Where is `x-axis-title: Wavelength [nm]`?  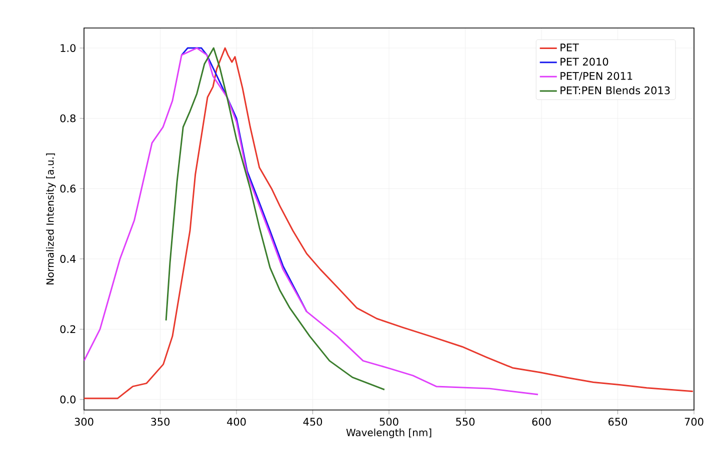
x-axis-title: Wavelength [nm] is located at coordinates (389, 433).